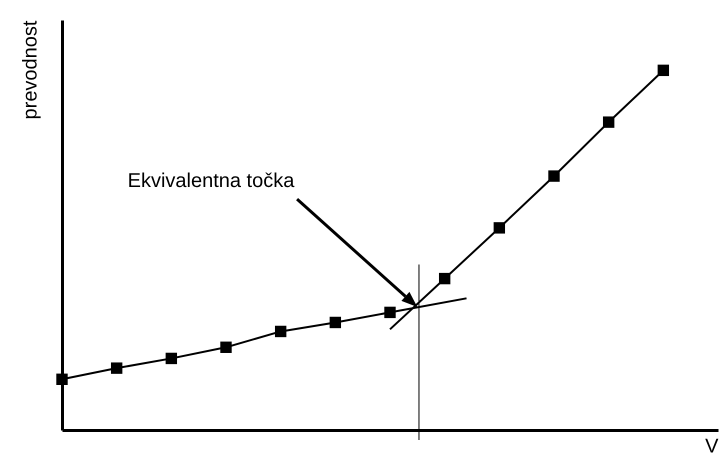 This screenshot has height=459, width=721. I want to click on y-axis-title: prevodnost, so click(31, 70).